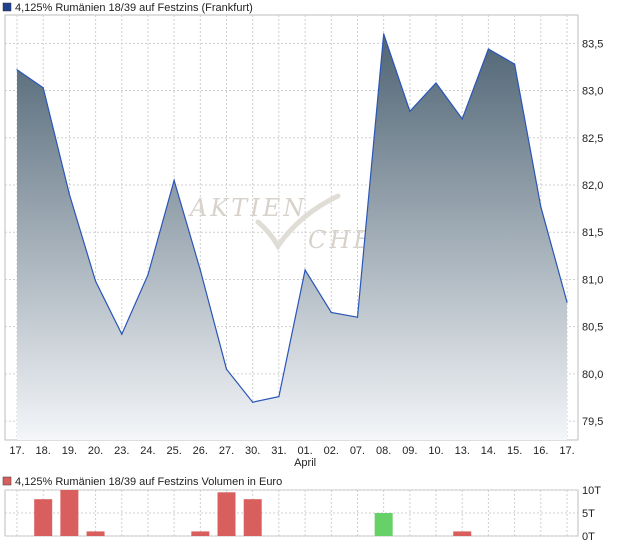 The width and height of the screenshot is (620, 546). I want to click on y-tick-label: 83,0, so click(592, 92).